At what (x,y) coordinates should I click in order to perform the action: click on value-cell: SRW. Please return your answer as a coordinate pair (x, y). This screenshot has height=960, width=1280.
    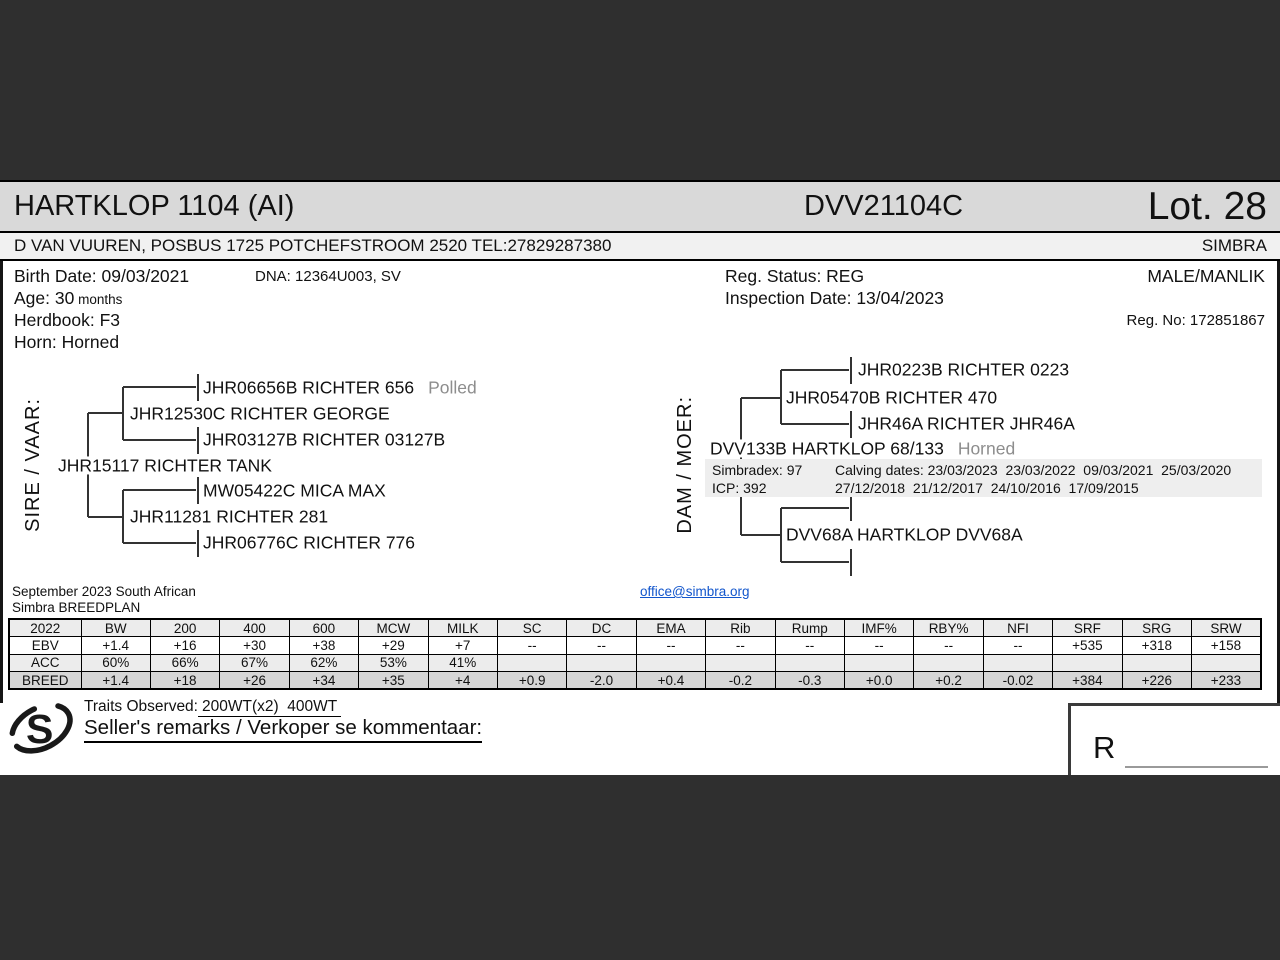
    Looking at the image, I should click on (1226, 627).